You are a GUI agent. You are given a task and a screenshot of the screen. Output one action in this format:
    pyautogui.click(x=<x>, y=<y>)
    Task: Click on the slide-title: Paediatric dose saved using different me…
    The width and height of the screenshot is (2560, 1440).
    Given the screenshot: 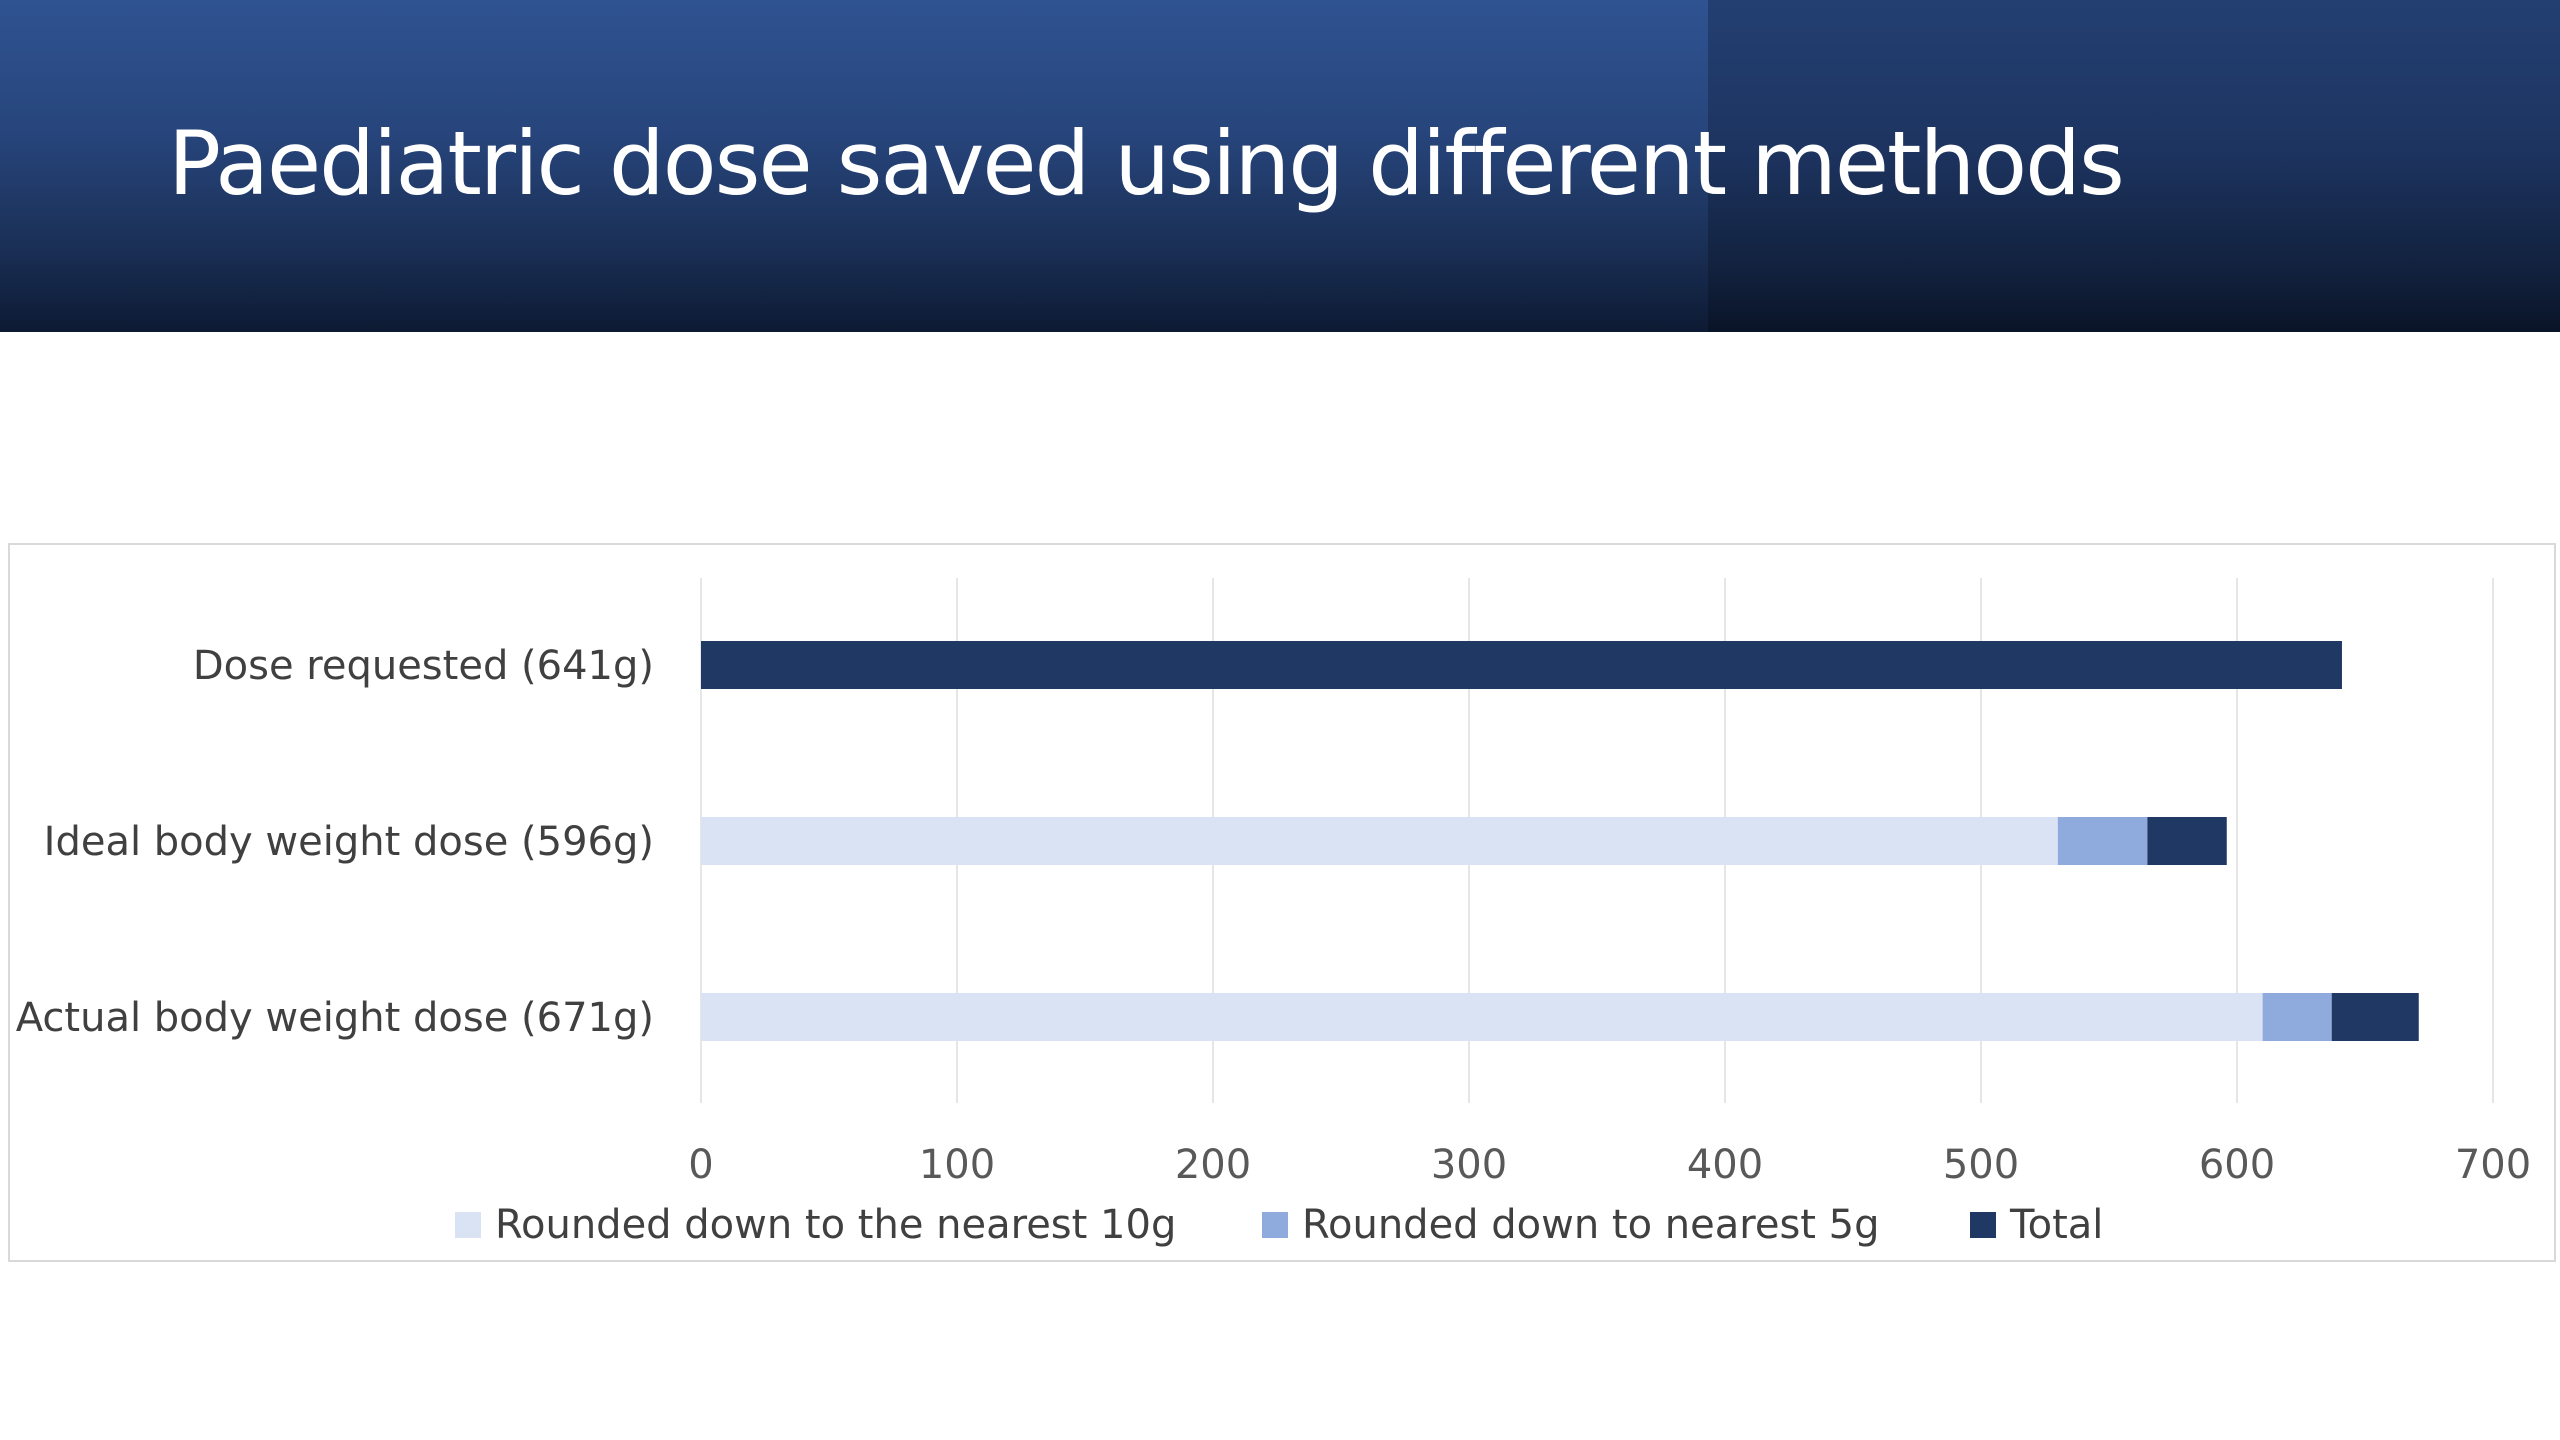 What is the action you would take?
    pyautogui.click(x=1146, y=163)
    